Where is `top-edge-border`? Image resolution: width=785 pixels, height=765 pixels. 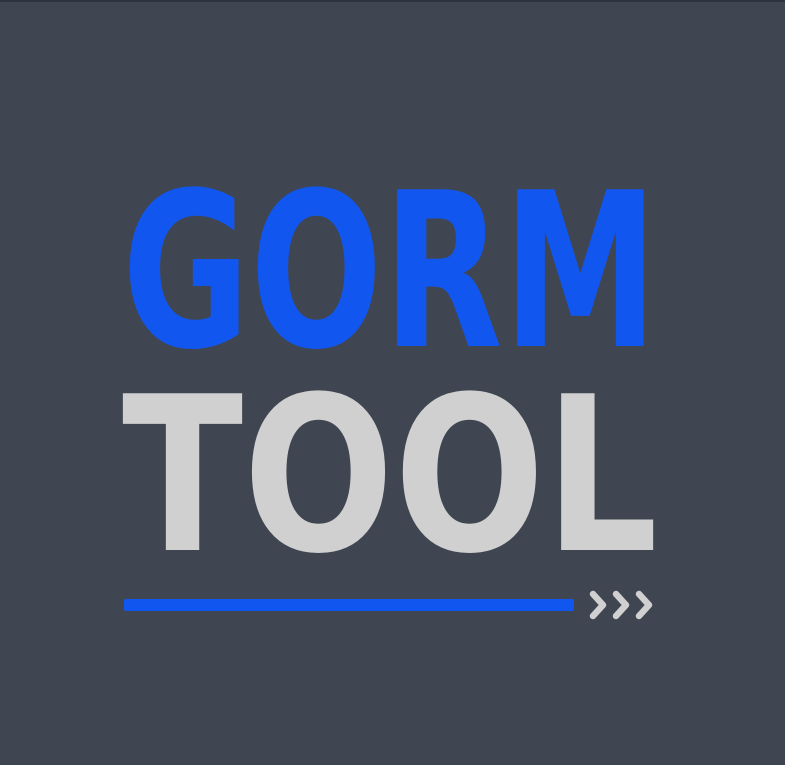
top-edge-border is located at coordinates (392, 1).